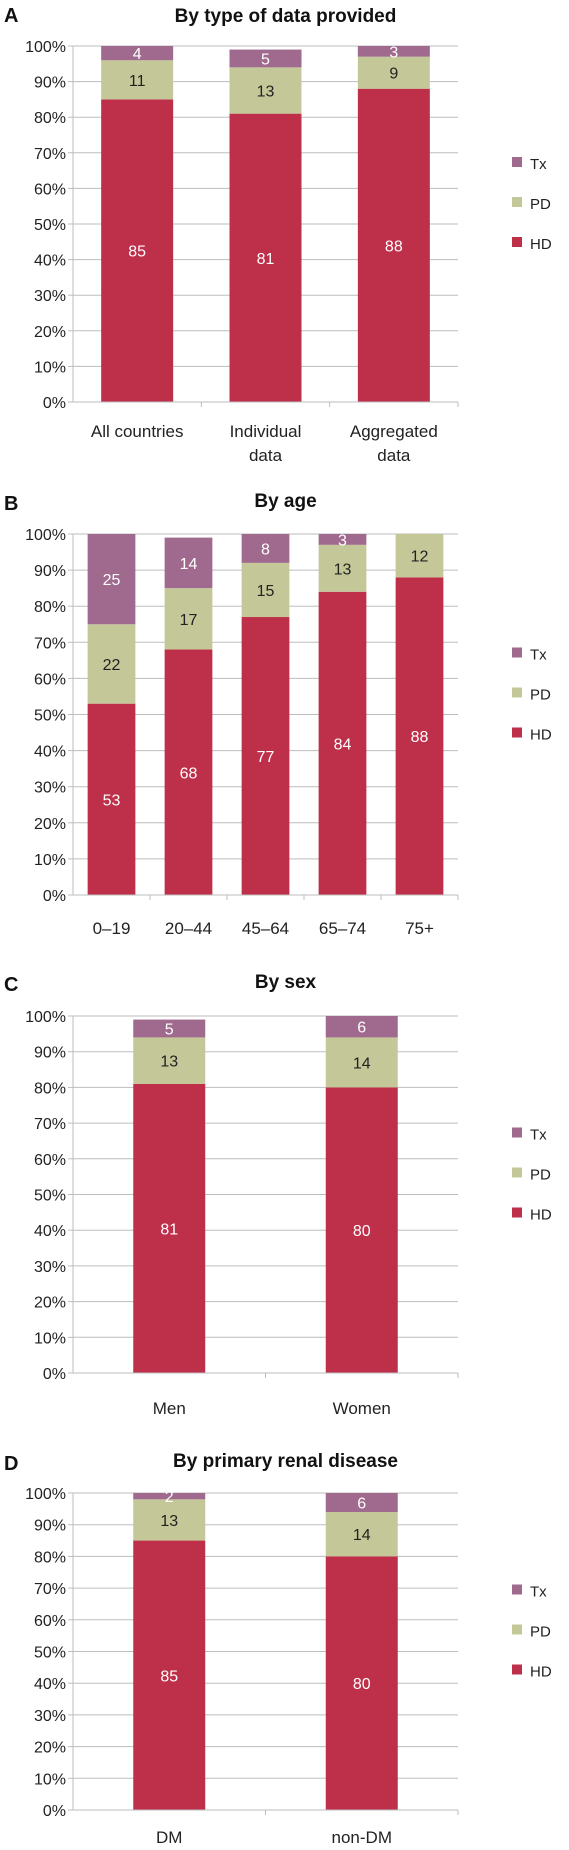 Image resolution: width=569 pixels, height=1850 pixels. What do you see at coordinates (285, 501) in the screenshot?
I see `chart-title: By age` at bounding box center [285, 501].